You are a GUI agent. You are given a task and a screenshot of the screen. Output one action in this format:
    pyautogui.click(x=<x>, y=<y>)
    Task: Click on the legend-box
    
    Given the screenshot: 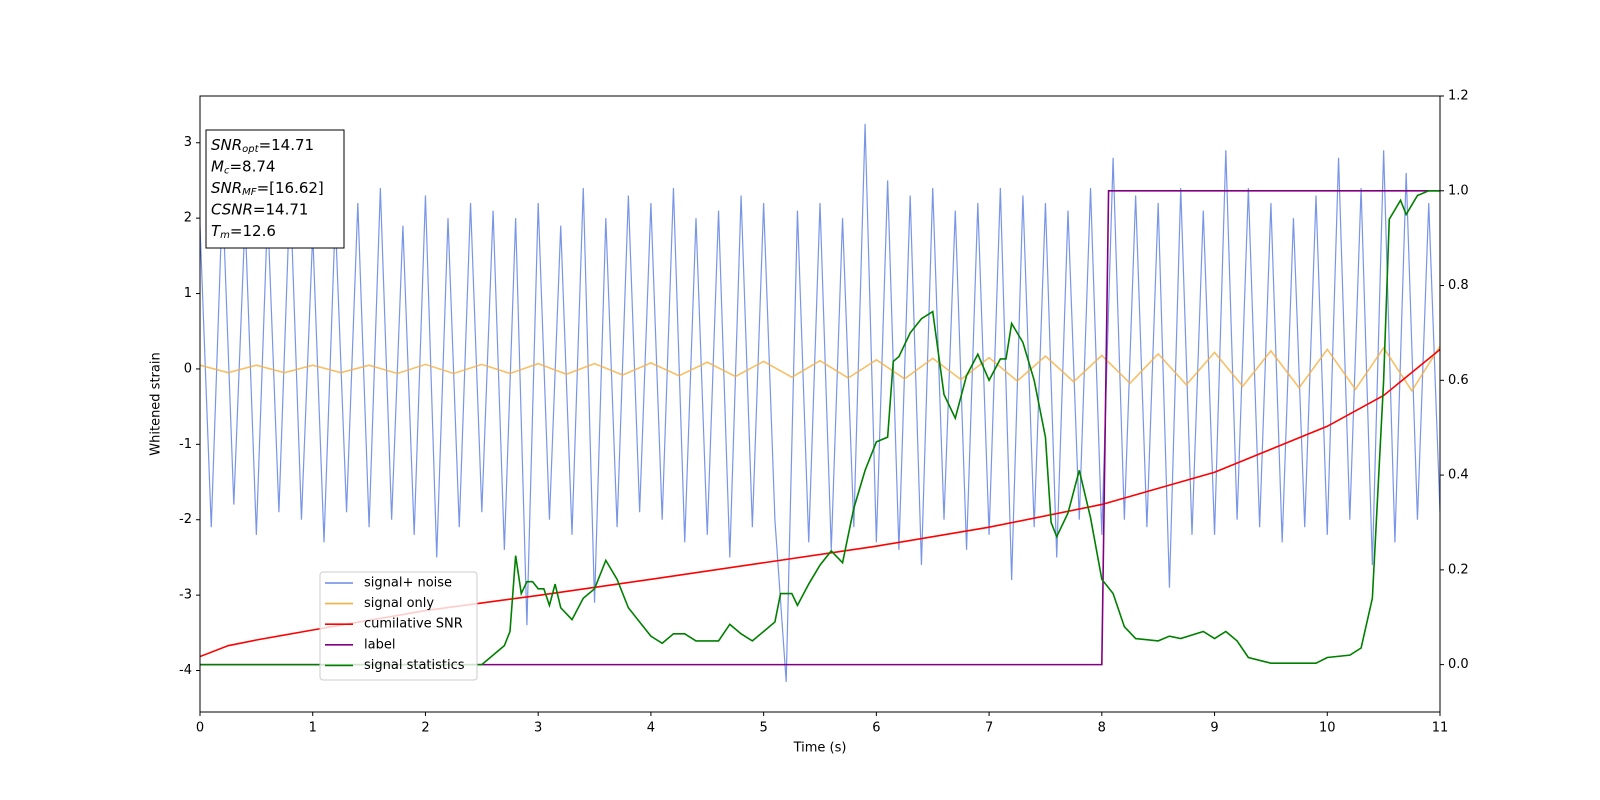 What is the action you would take?
    pyautogui.click(x=398, y=626)
    